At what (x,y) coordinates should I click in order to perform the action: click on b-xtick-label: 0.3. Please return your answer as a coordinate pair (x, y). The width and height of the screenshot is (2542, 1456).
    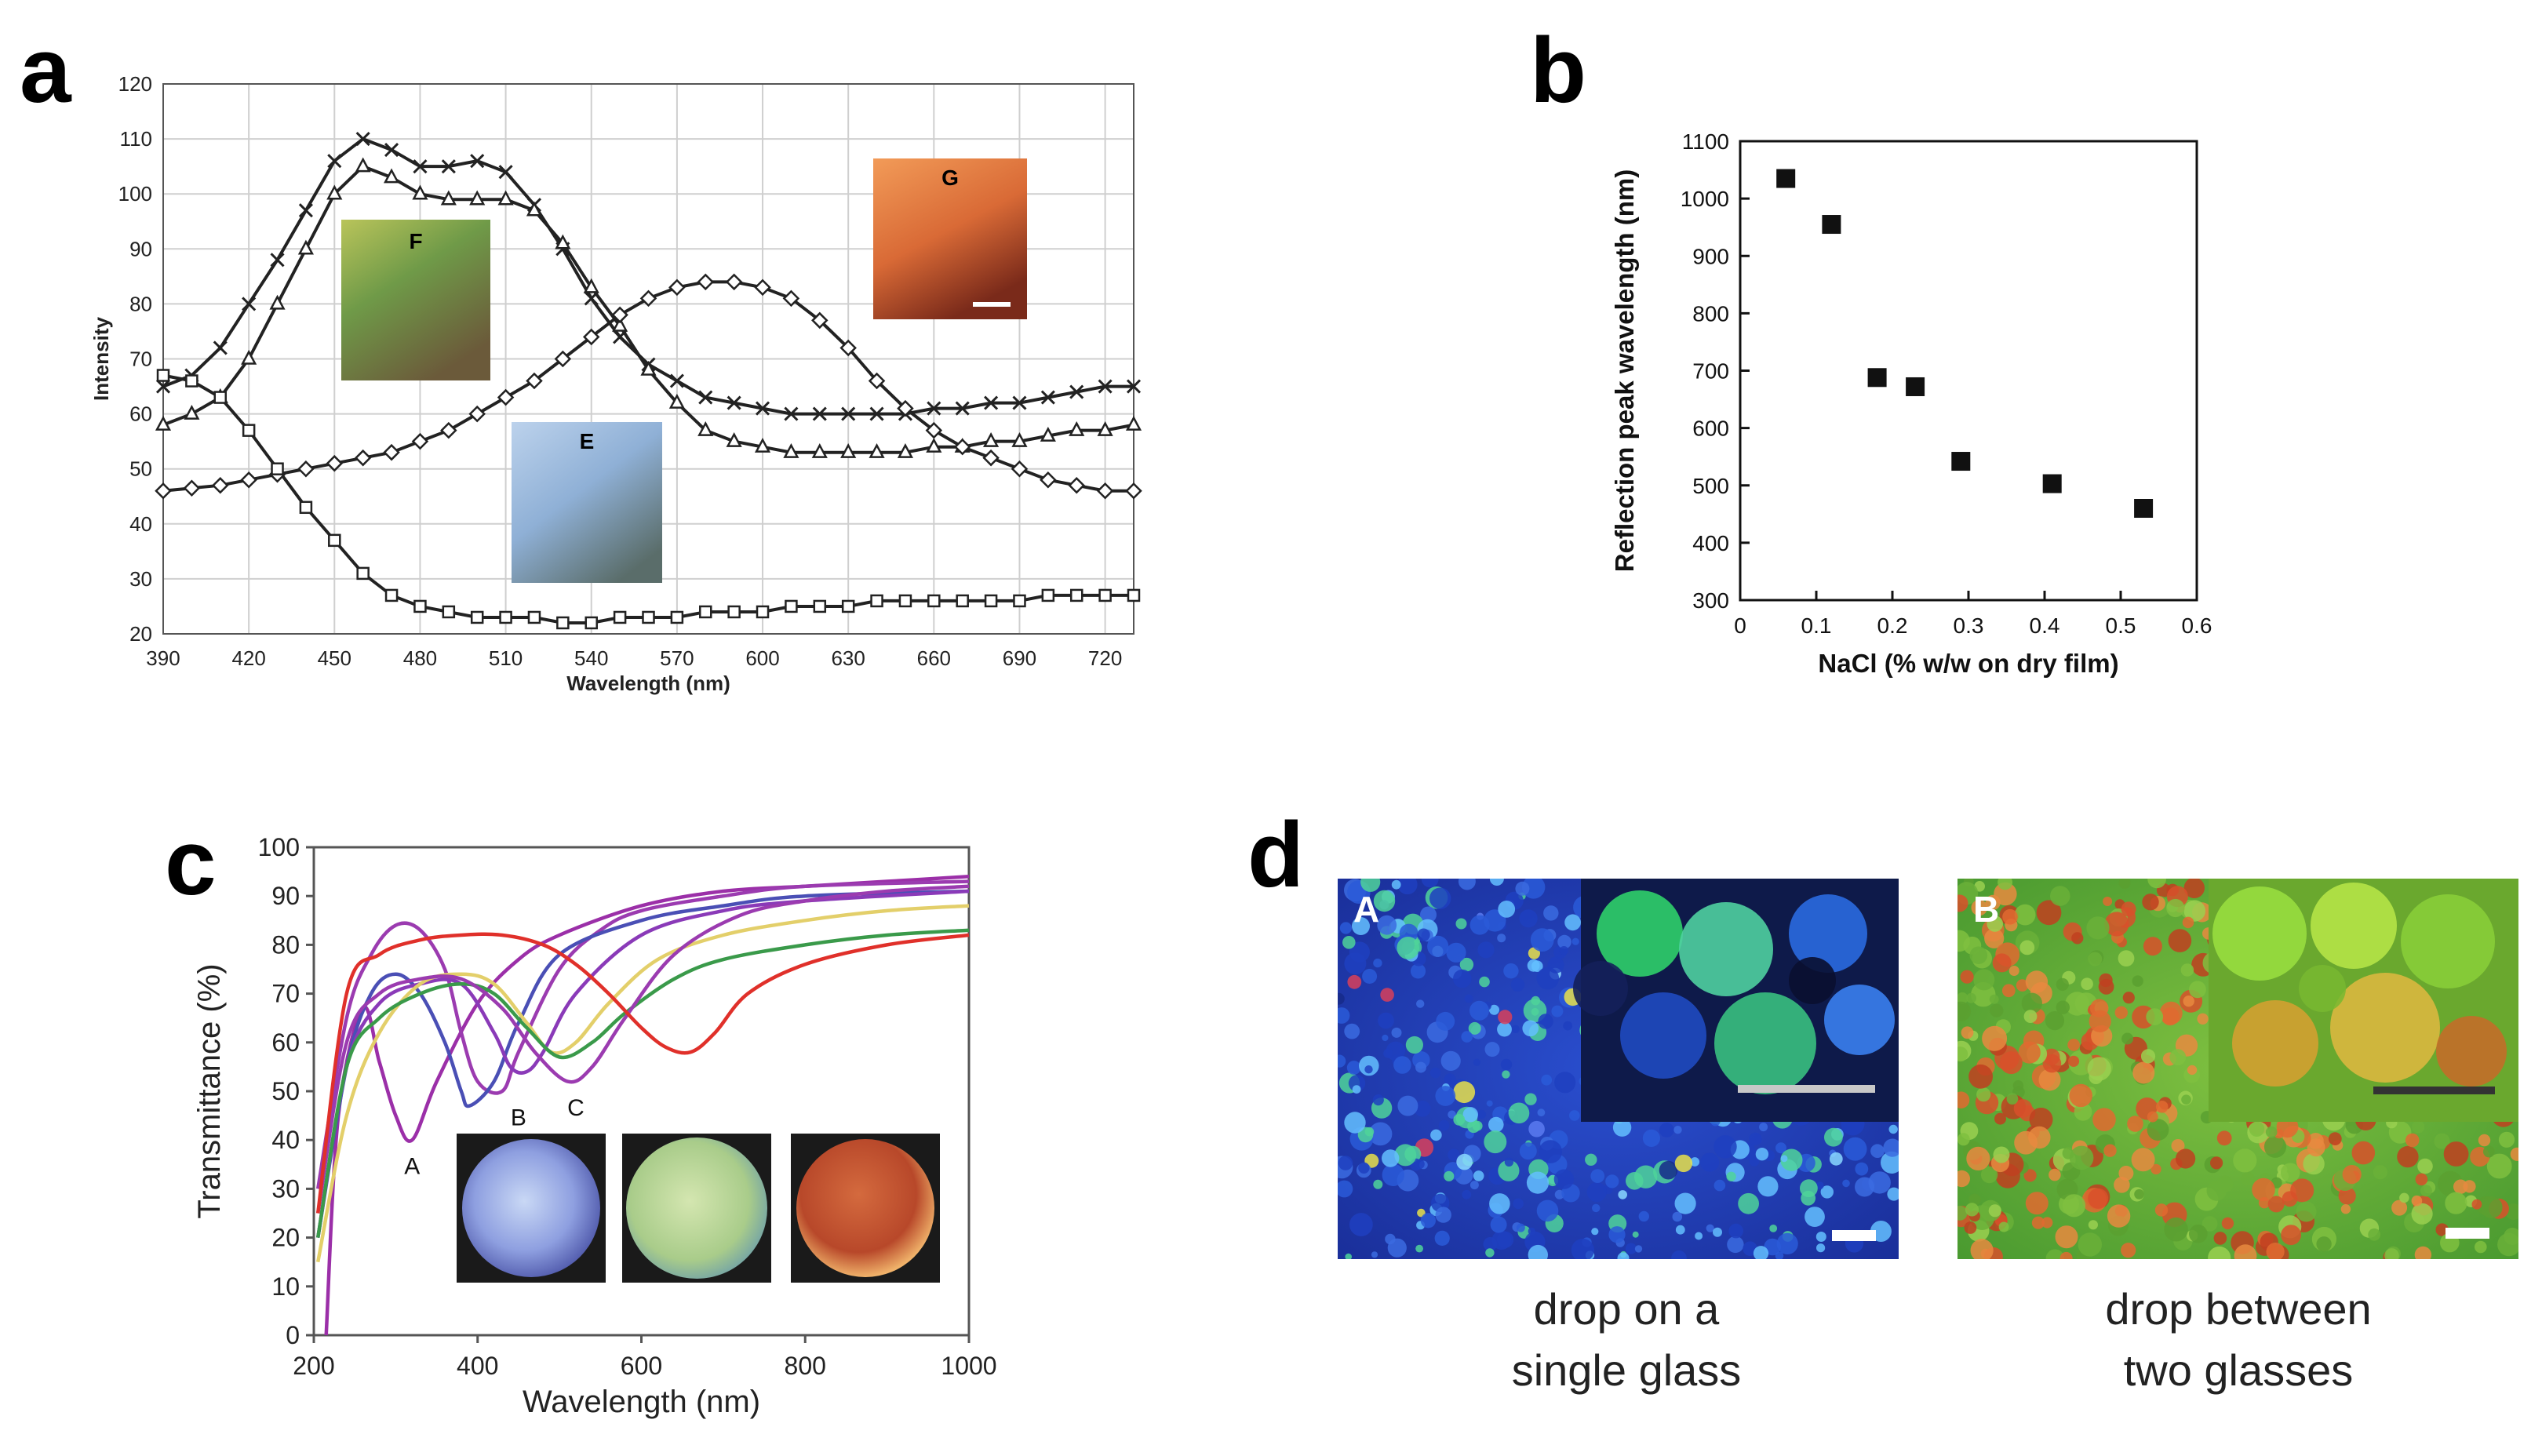
    Looking at the image, I should click on (1969, 625).